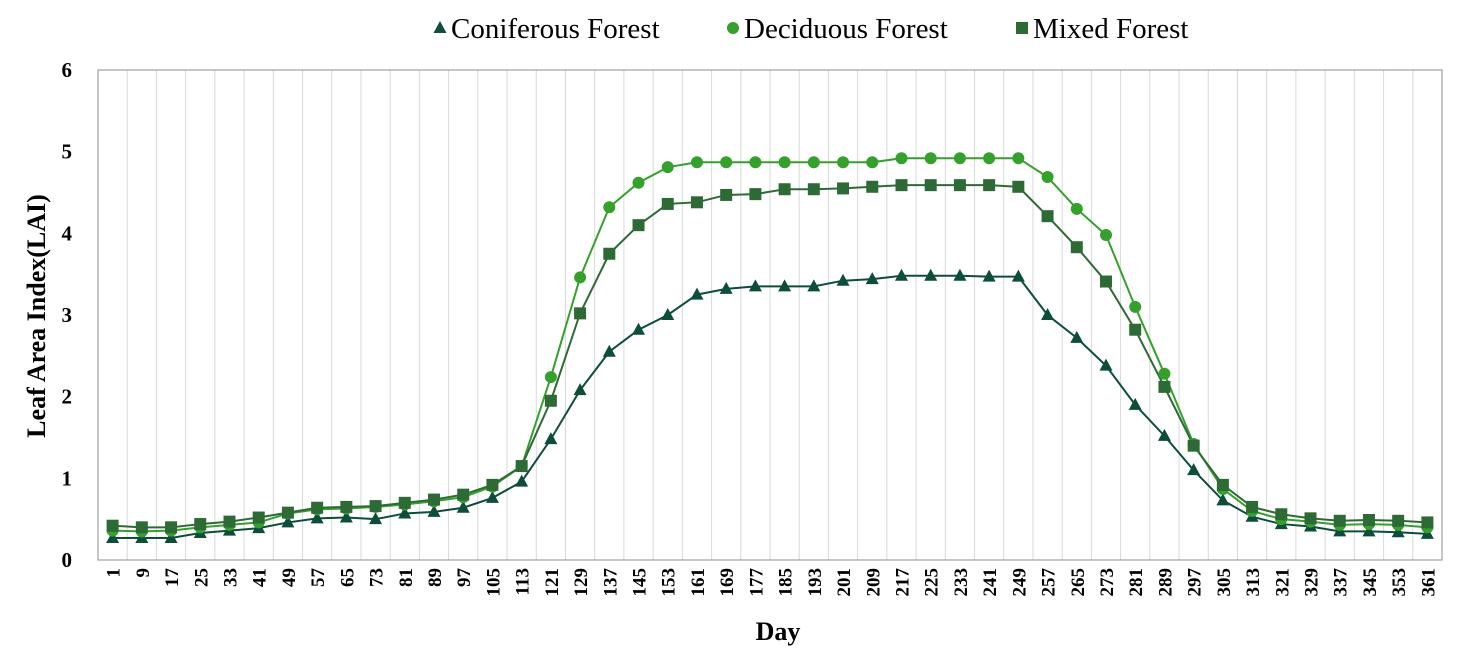 The height and width of the screenshot is (652, 1469). I want to click on x-tick-label: 169, so click(727, 582).